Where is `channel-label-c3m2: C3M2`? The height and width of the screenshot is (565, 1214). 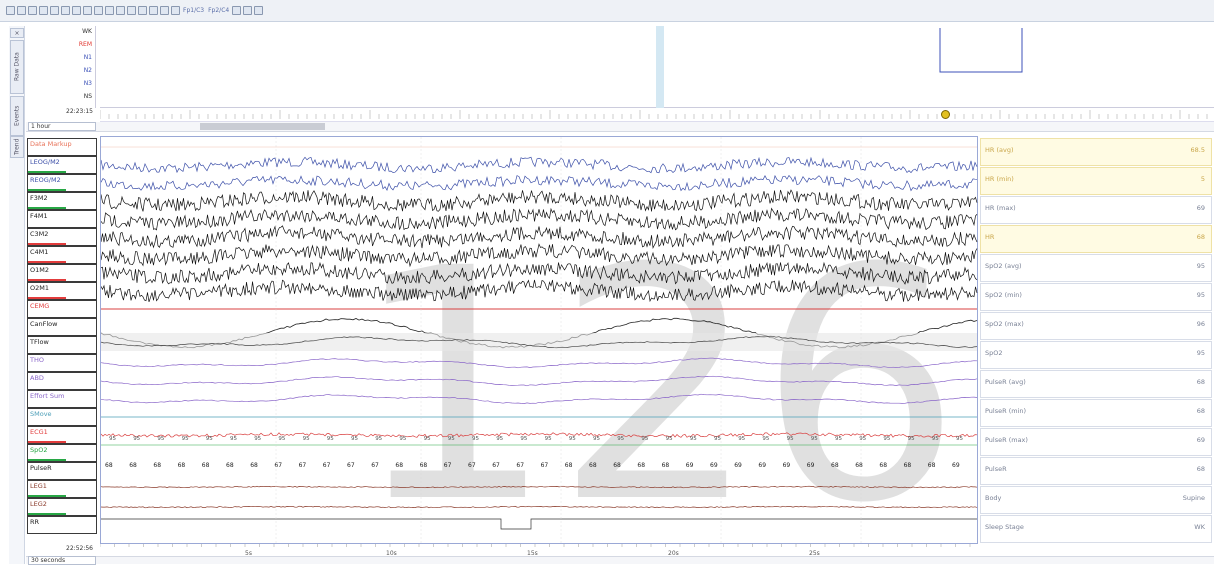 channel-label-c3m2: C3M2 is located at coordinates (62, 237).